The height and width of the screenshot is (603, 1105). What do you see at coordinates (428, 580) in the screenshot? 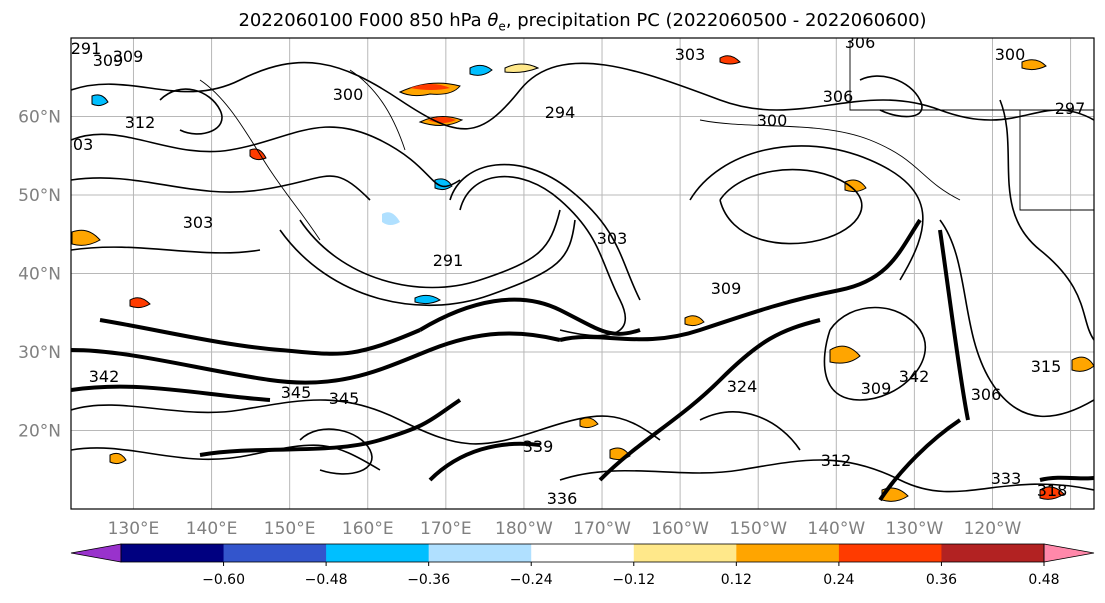
I see `colorbar-tick-label: −0.36` at bounding box center [428, 580].